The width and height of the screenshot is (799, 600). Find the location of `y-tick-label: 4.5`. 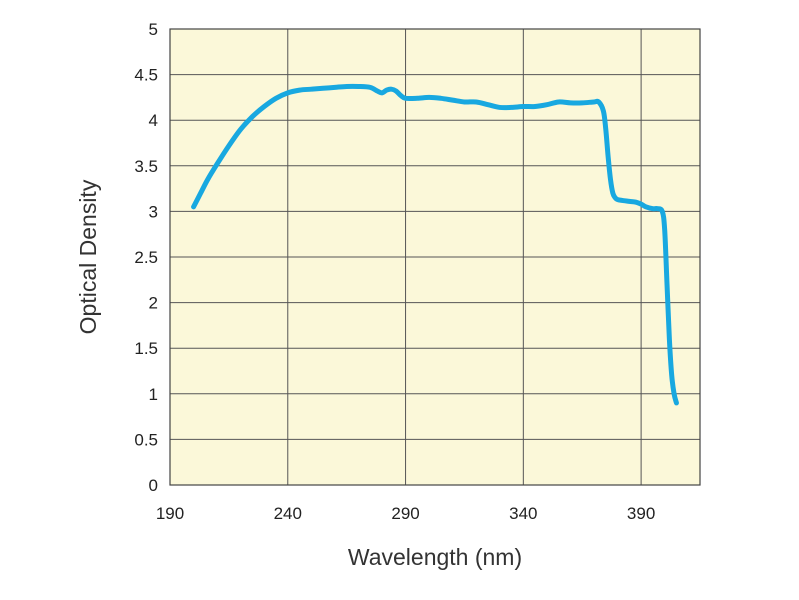

y-tick-label: 4.5 is located at coordinates (146, 75).